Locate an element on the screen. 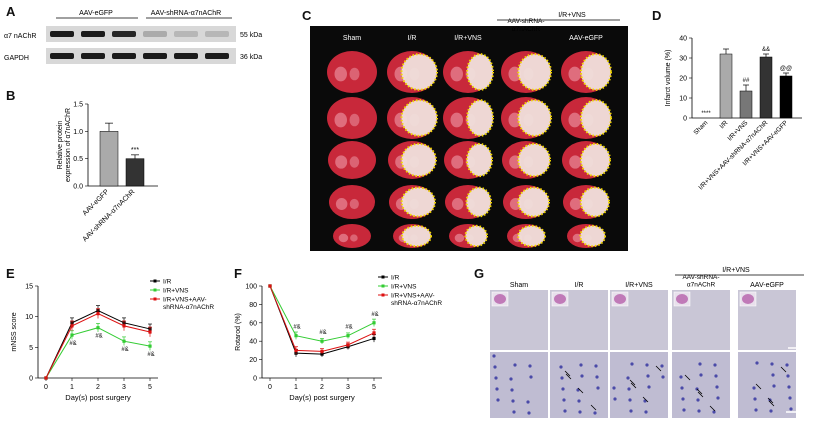 This screenshot has height=421, width=814. panel-c-label: C is located at coordinates (307, 15).